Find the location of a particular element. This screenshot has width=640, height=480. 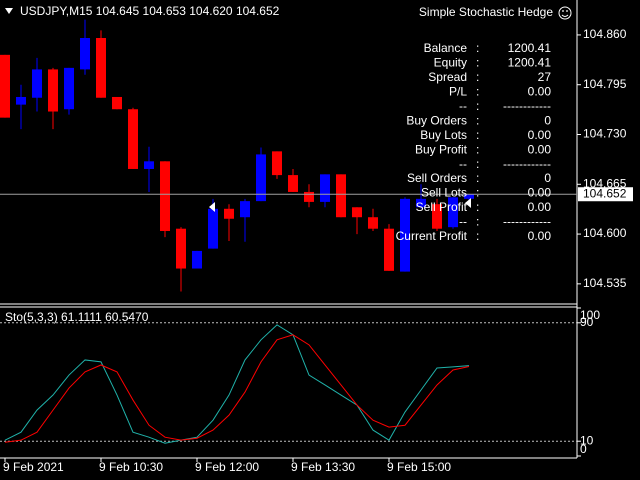

y-tick-label: 104.730 is located at coordinates (605, 134).